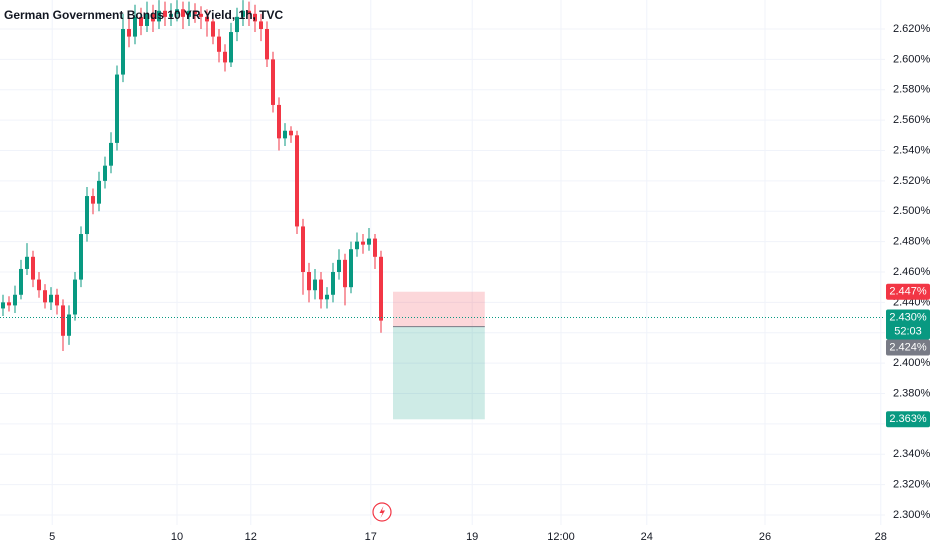 This screenshot has width=932, height=550. What do you see at coordinates (912, 120) in the screenshot?
I see `y-tick-label: 2.560%` at bounding box center [912, 120].